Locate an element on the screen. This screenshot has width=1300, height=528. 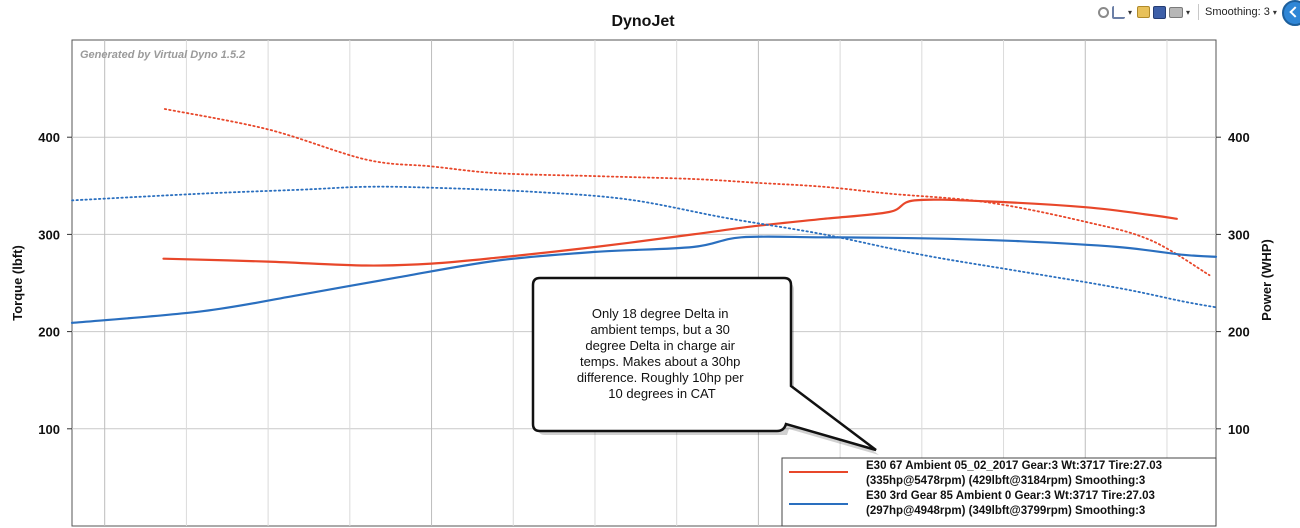
save-icon is located at coordinates (1160, 12).